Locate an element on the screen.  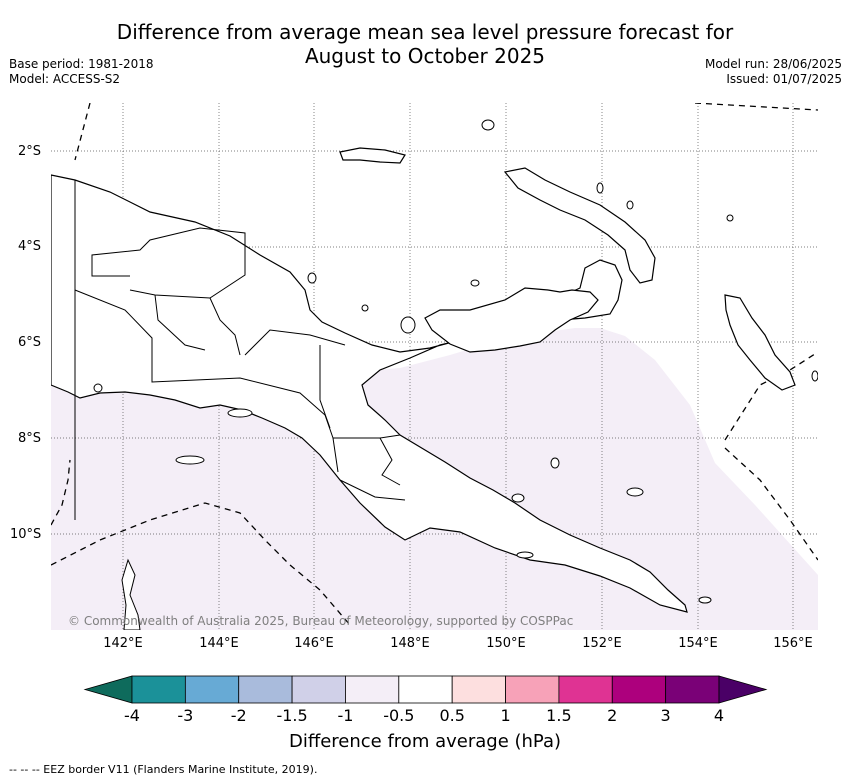
lat-label-6s: 6°S is located at coordinates (30, 342).